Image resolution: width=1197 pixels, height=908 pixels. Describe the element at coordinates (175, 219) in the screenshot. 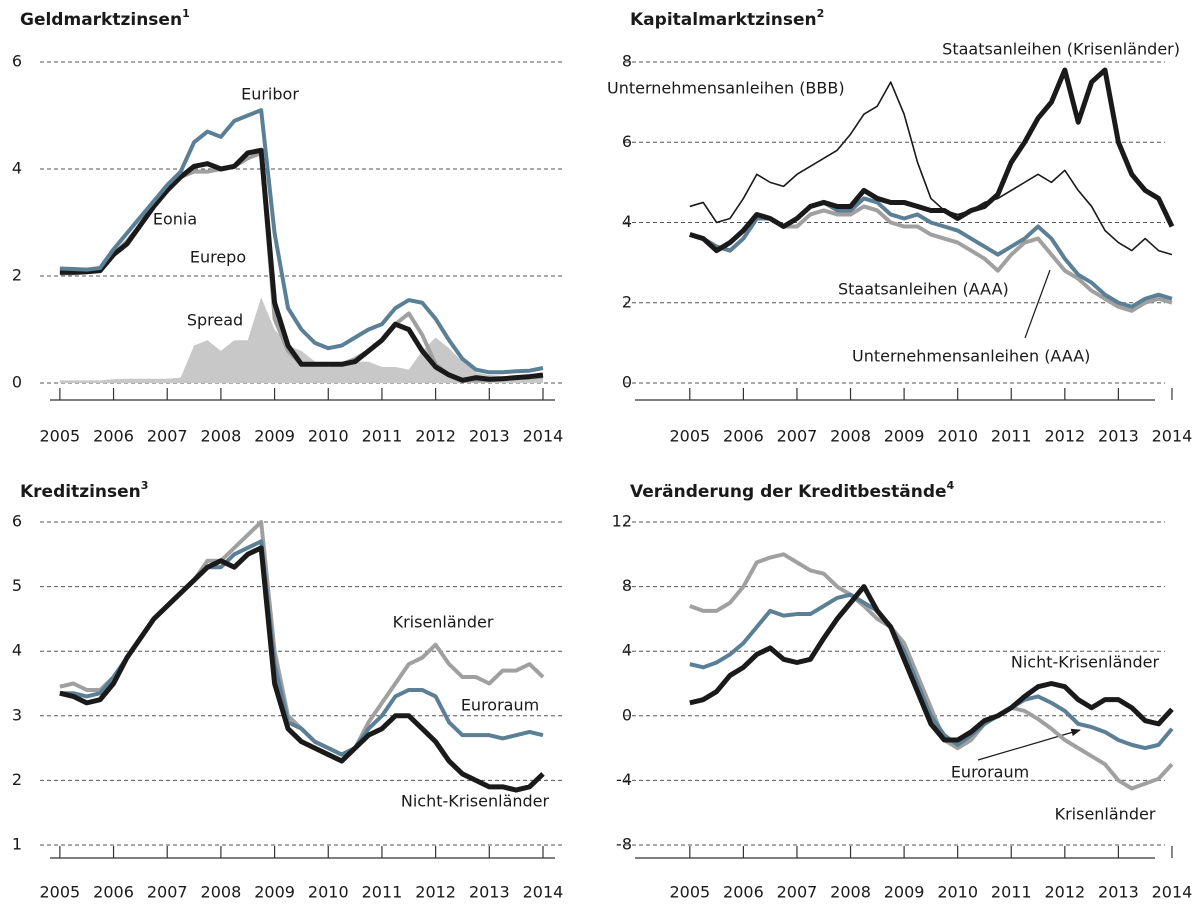

I see `annotation: Eonia` at that location.